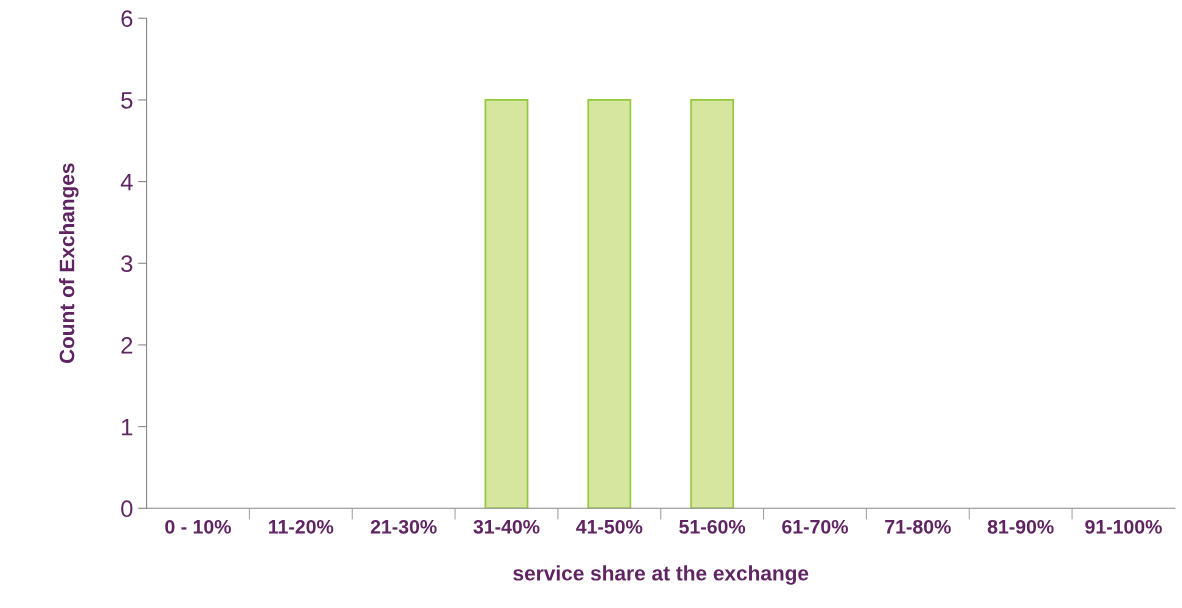  Describe the element at coordinates (198, 526) in the screenshot. I see `x-tick-label: 0 - 10%` at that location.